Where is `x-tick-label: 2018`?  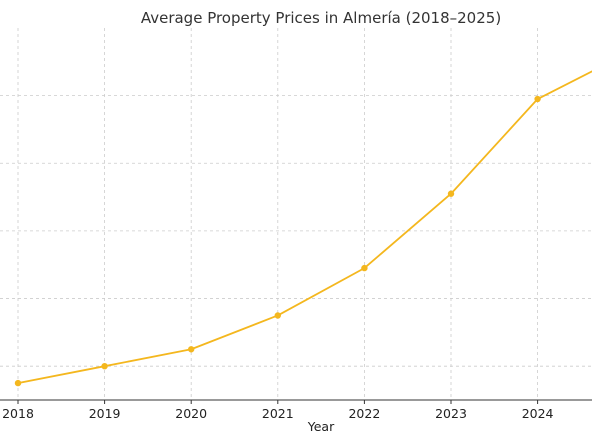
x-tick-label: 2018 is located at coordinates (18, 413).